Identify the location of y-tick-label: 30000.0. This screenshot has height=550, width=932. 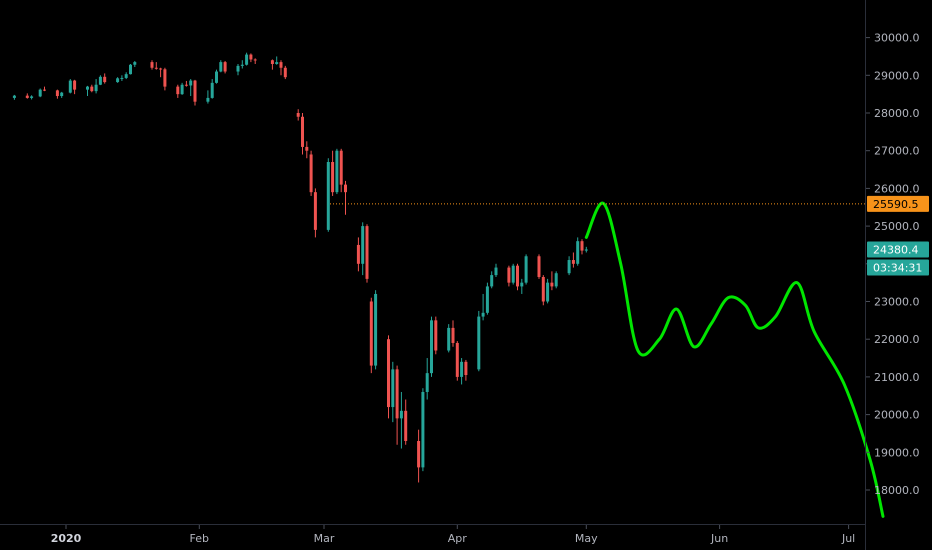
(897, 38).